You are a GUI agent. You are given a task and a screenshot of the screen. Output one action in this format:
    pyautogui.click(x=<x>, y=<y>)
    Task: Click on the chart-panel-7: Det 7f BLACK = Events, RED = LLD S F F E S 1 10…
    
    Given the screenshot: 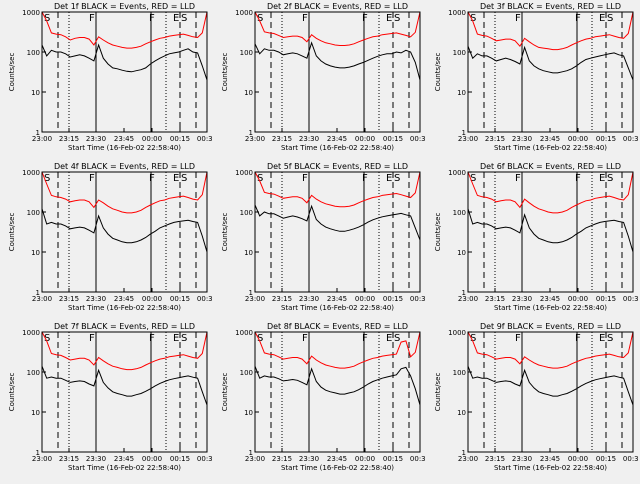 What is the action you would take?
    pyautogui.click(x=108, y=400)
    